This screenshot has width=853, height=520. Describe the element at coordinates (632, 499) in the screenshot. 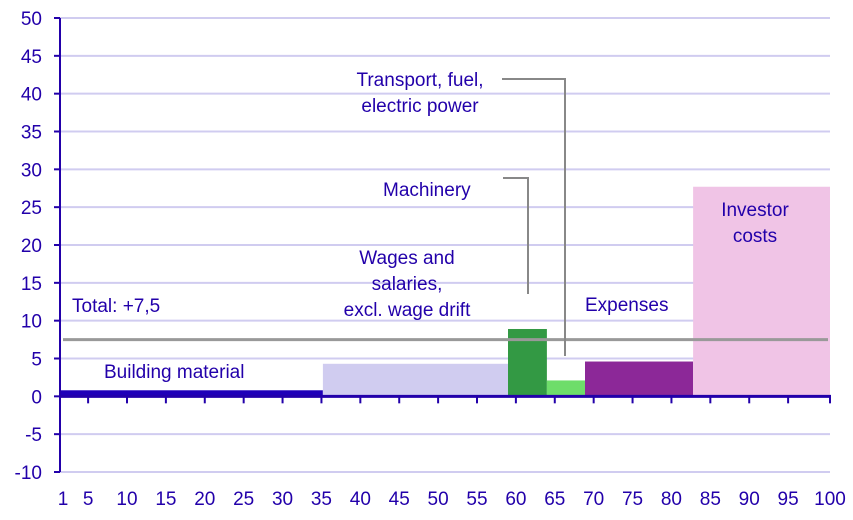

I see `x-tick-label: 75` at that location.